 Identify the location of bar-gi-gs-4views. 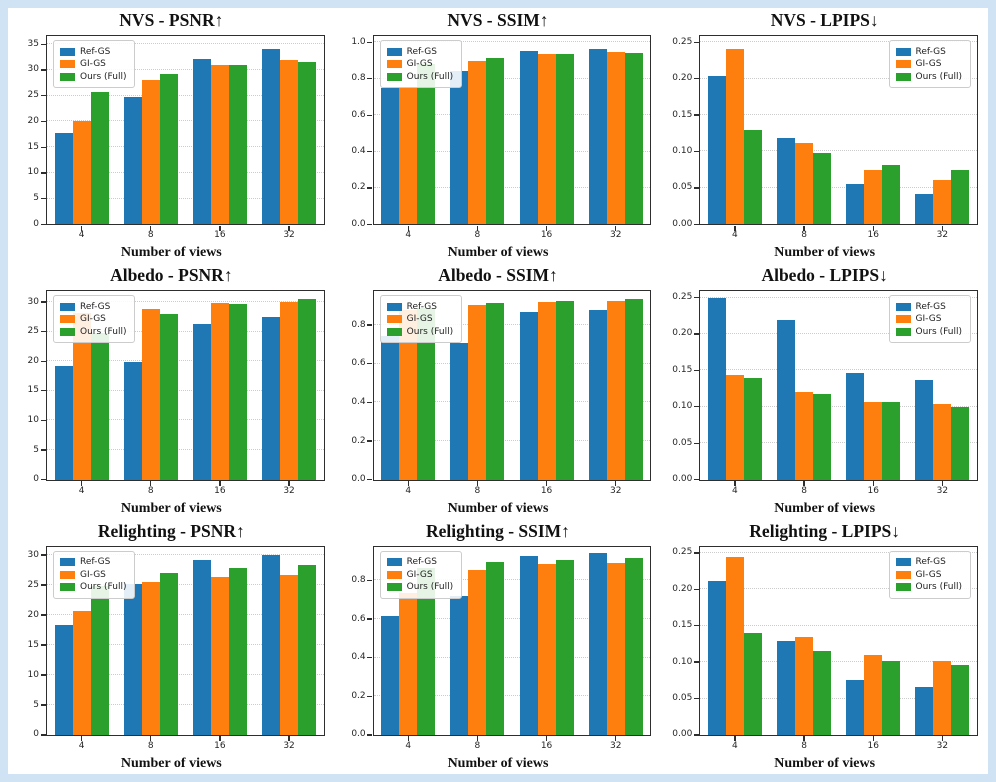
(734, 645).